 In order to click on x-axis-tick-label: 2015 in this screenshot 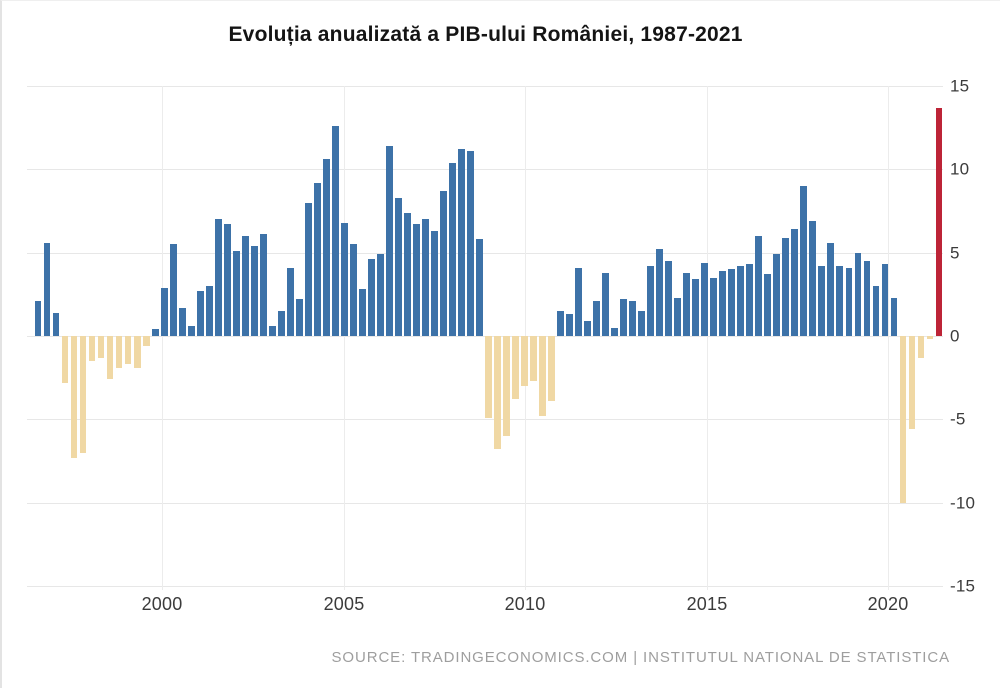, I will do `click(707, 604)`.